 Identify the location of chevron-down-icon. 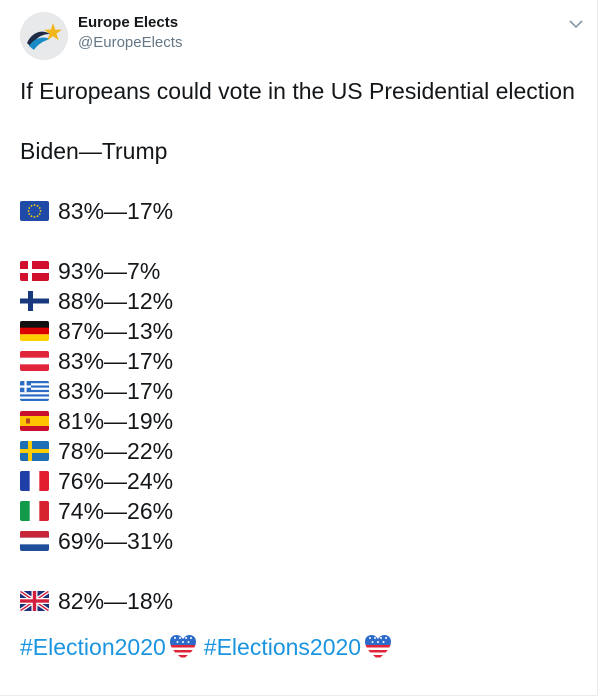
(576, 24).